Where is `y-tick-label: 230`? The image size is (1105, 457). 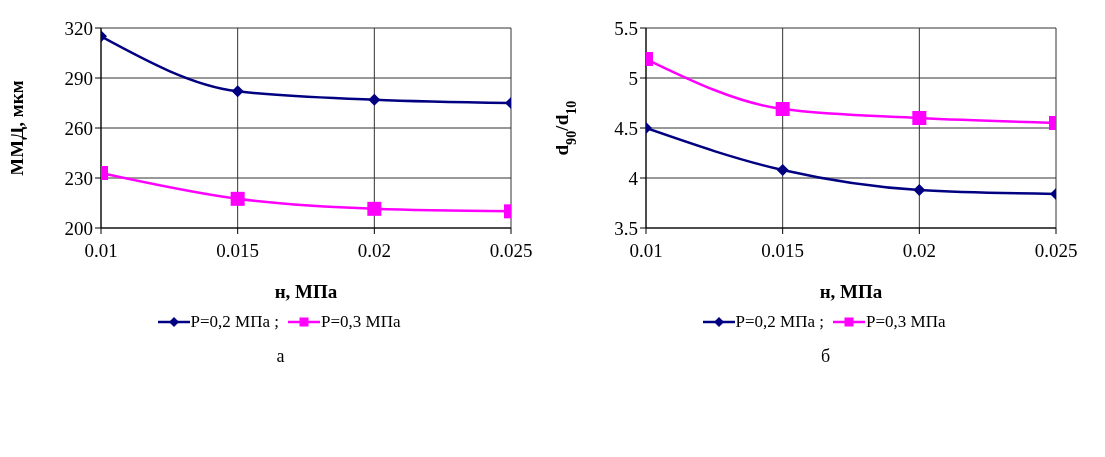 y-tick-label: 230 is located at coordinates (78, 178).